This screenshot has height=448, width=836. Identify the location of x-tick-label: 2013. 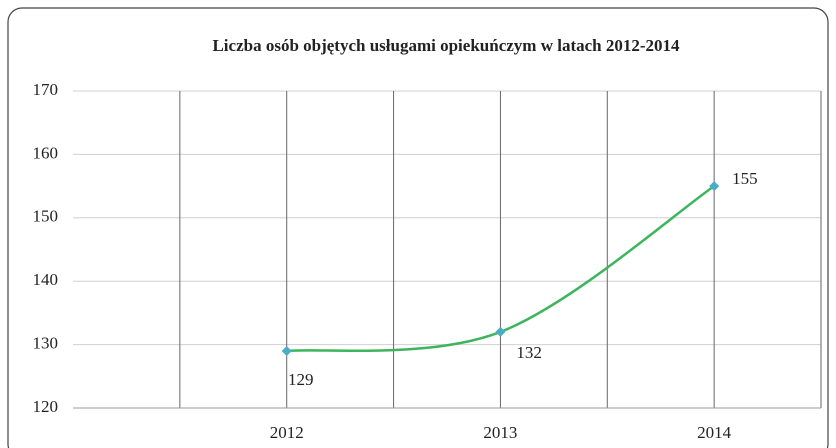
(500, 432).